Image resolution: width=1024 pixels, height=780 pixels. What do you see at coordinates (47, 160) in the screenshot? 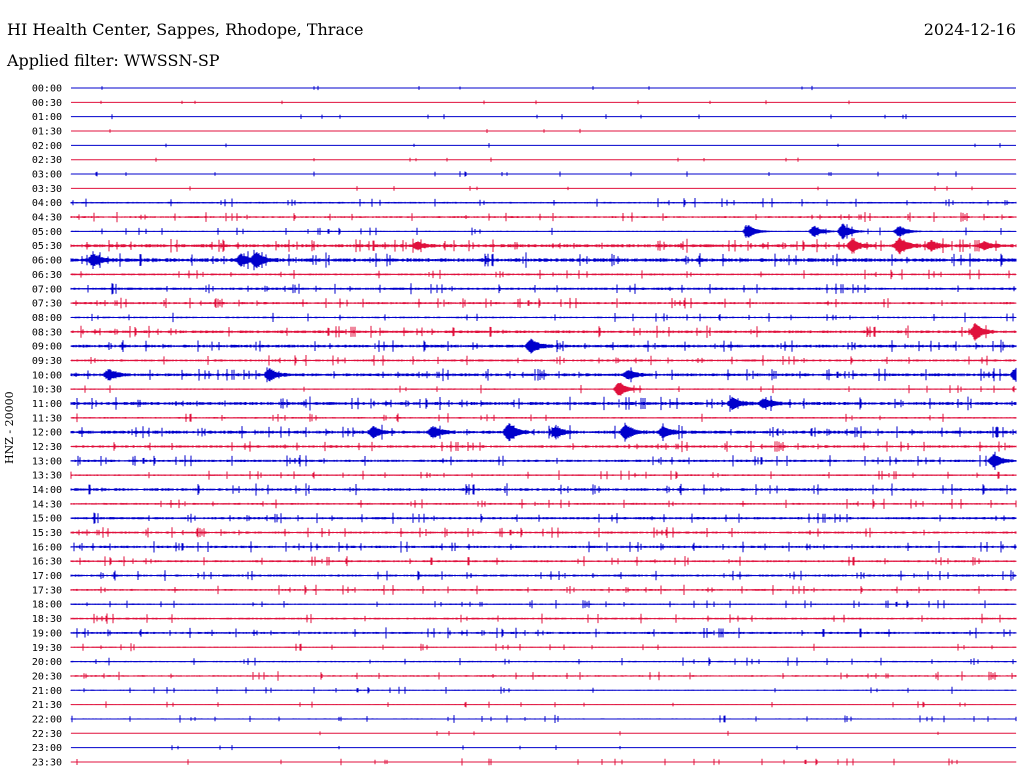
I see `row-label-0230: 02:30` at bounding box center [47, 160].